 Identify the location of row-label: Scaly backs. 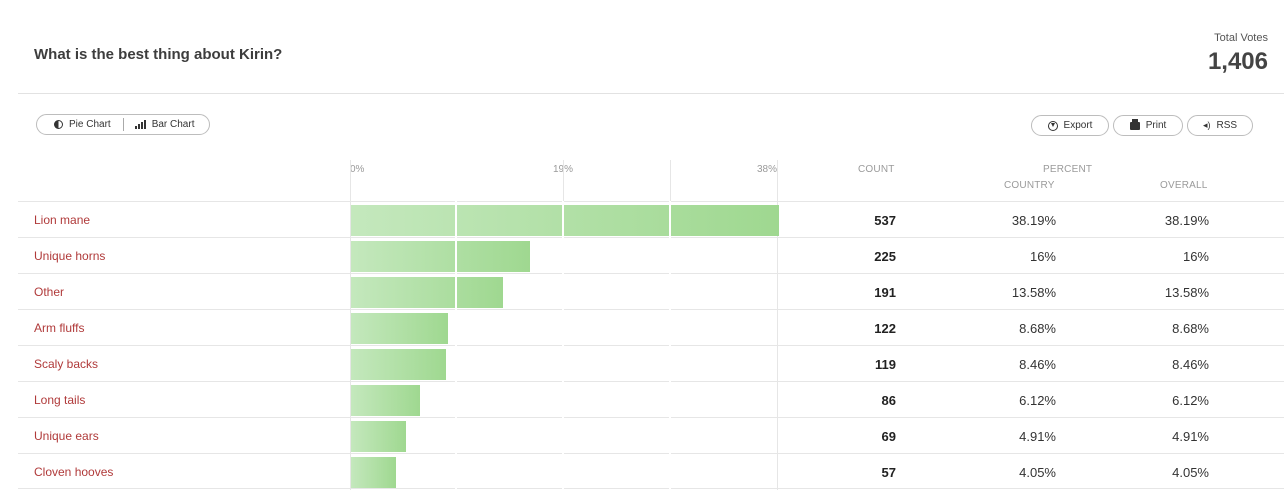
(66, 364).